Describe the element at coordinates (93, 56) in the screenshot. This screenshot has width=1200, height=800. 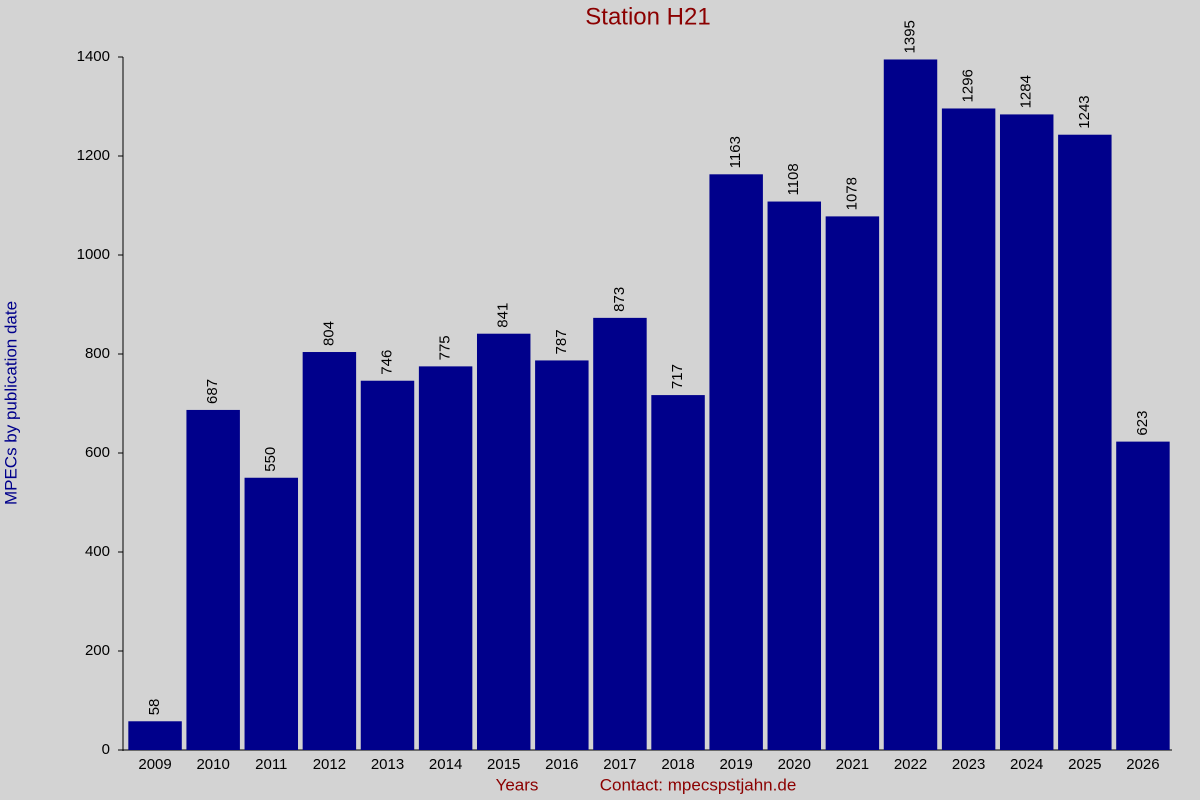
I see `y-tick-label: 1400` at that location.